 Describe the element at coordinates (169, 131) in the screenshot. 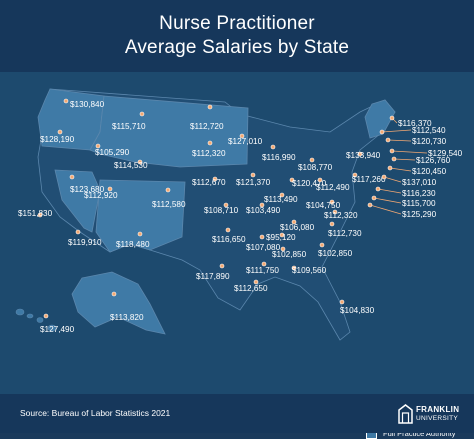

I see `region-northern-plains` at that location.